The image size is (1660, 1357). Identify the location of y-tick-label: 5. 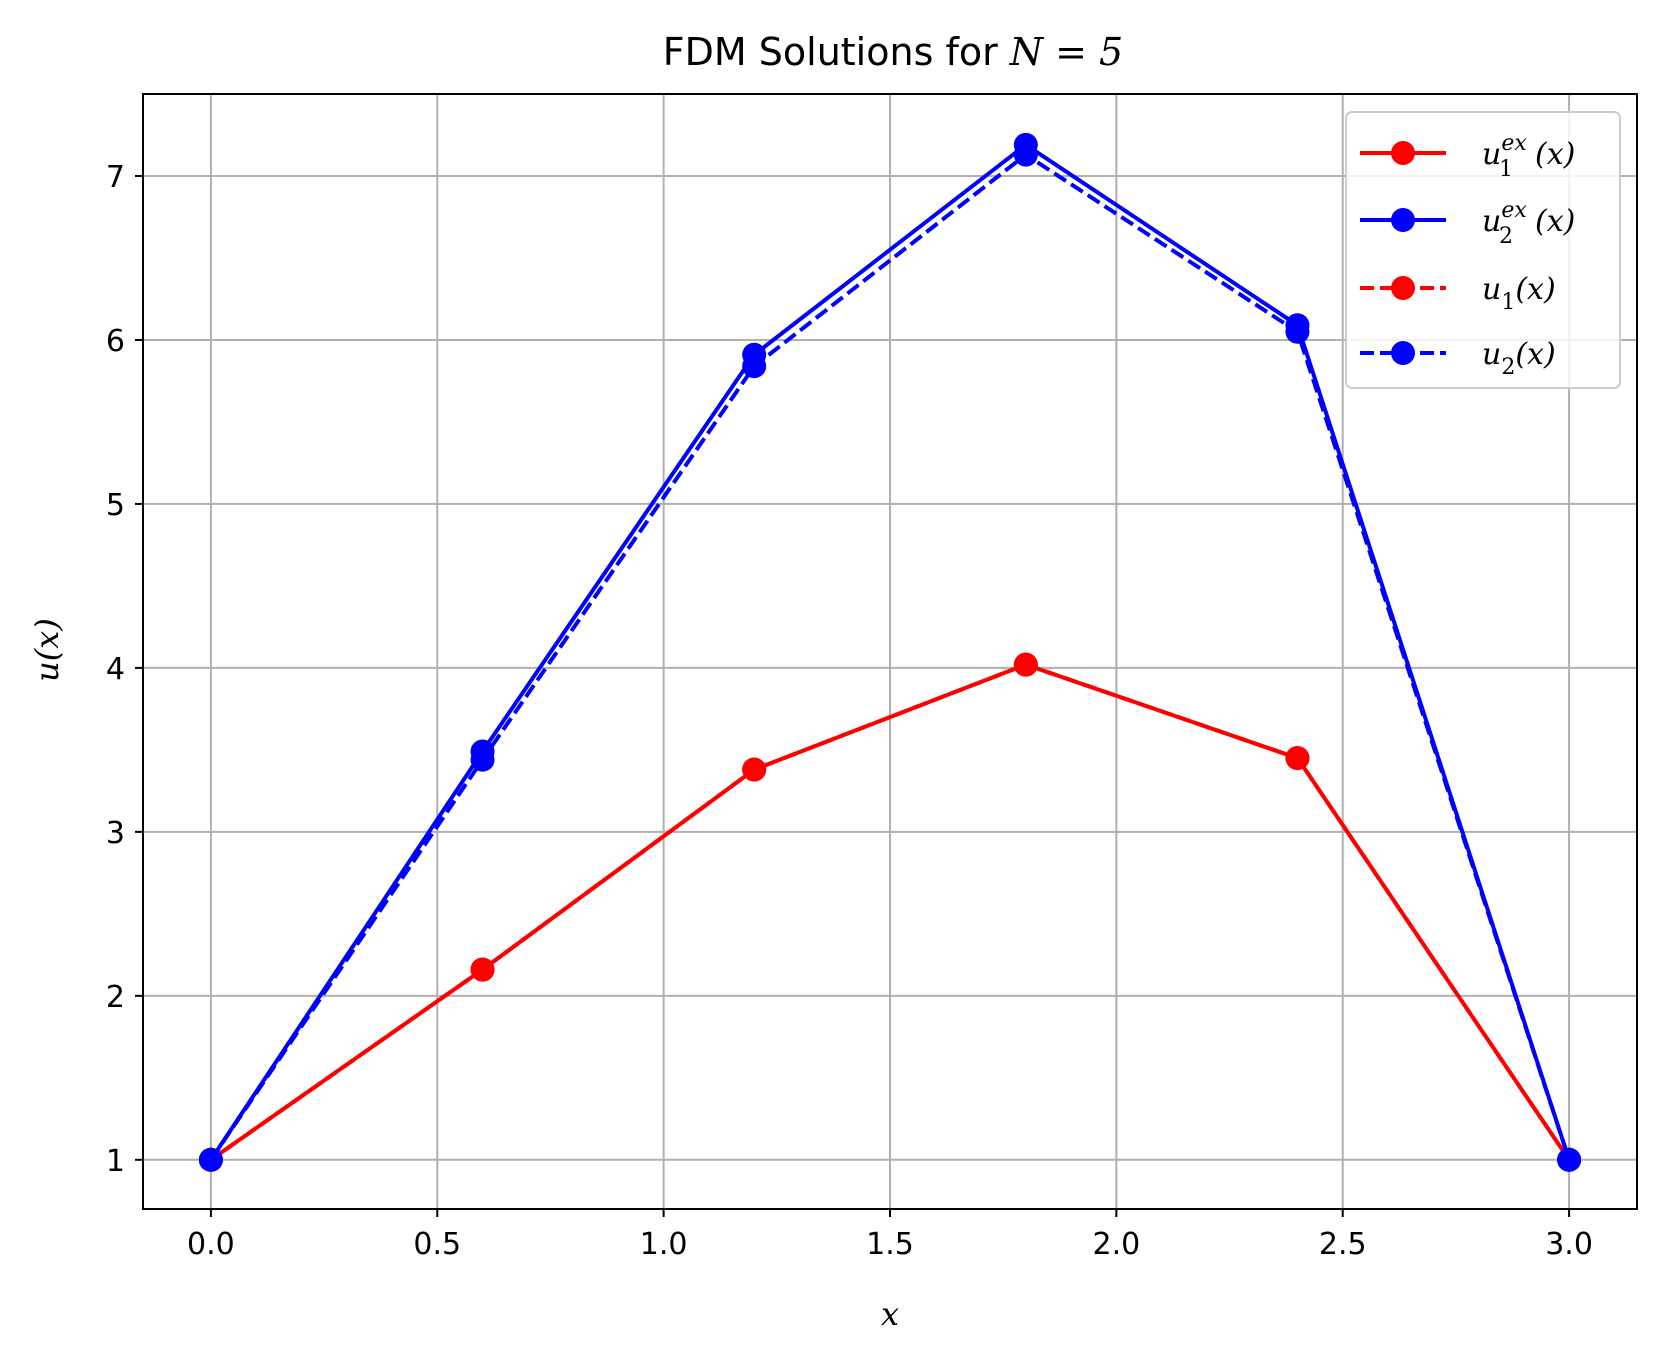
(115, 505).